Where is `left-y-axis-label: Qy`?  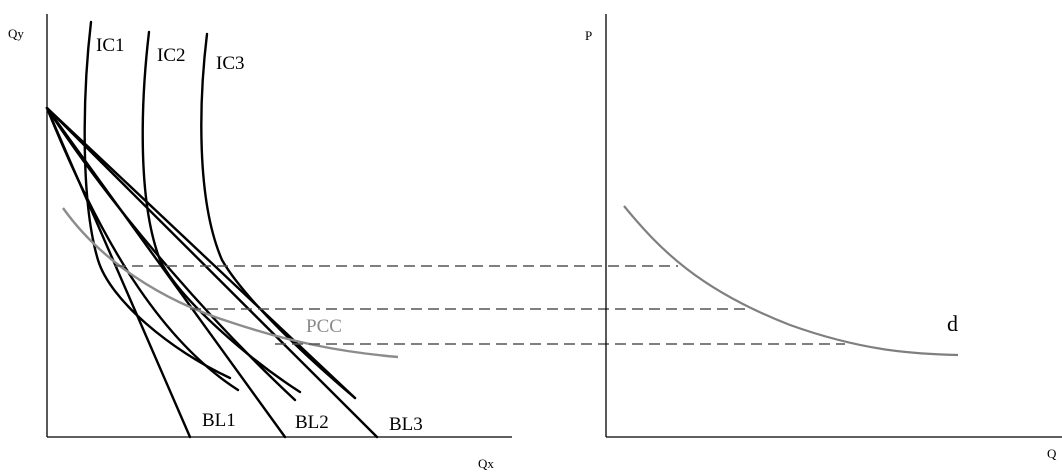
left-y-axis-label: Qy is located at coordinates (16, 33).